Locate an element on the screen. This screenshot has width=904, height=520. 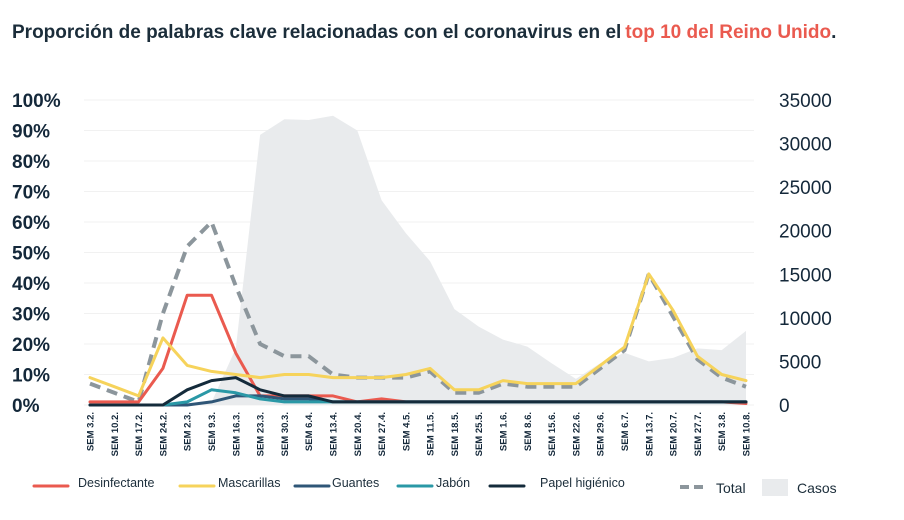
x-tick-label: SEM 6.7. is located at coordinates (625, 431).